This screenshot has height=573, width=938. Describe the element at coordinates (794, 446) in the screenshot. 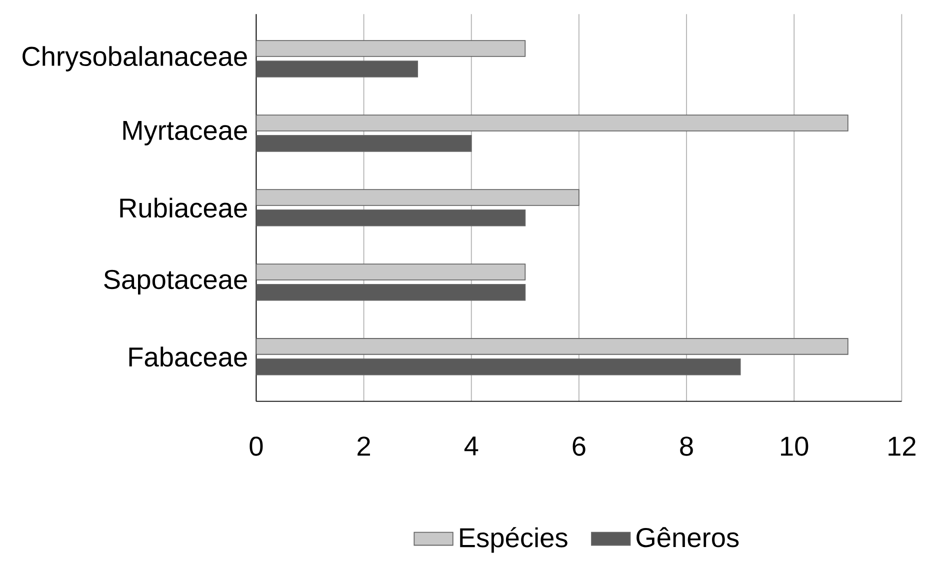

I see `x-tick-label: 10` at that location.